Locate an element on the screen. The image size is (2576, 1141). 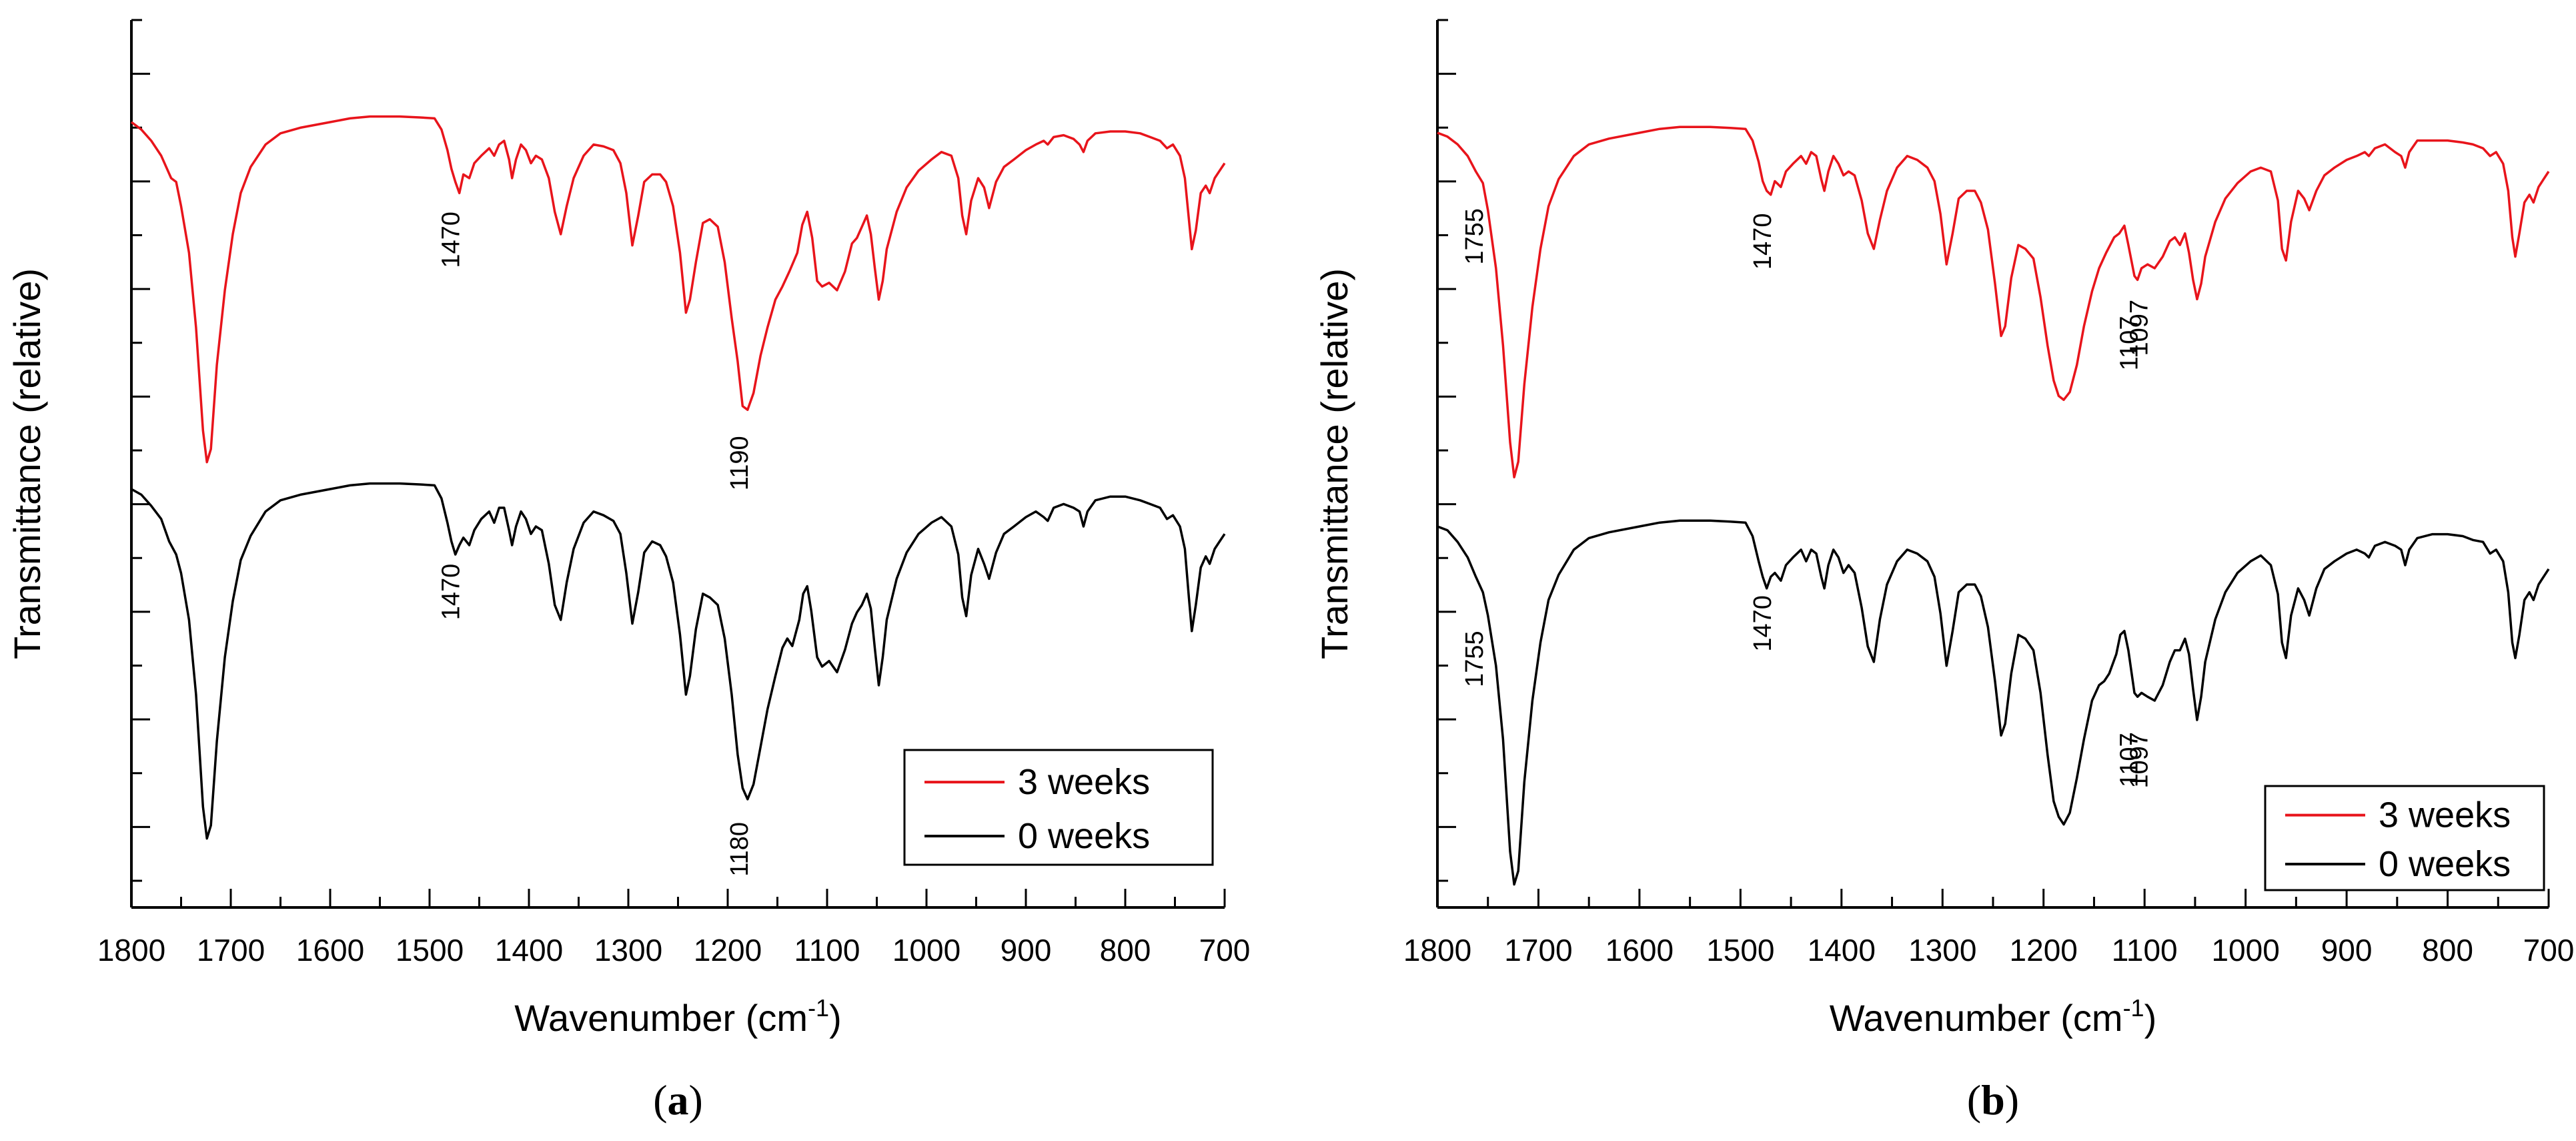
peak-label: 1180 is located at coordinates (740, 849).